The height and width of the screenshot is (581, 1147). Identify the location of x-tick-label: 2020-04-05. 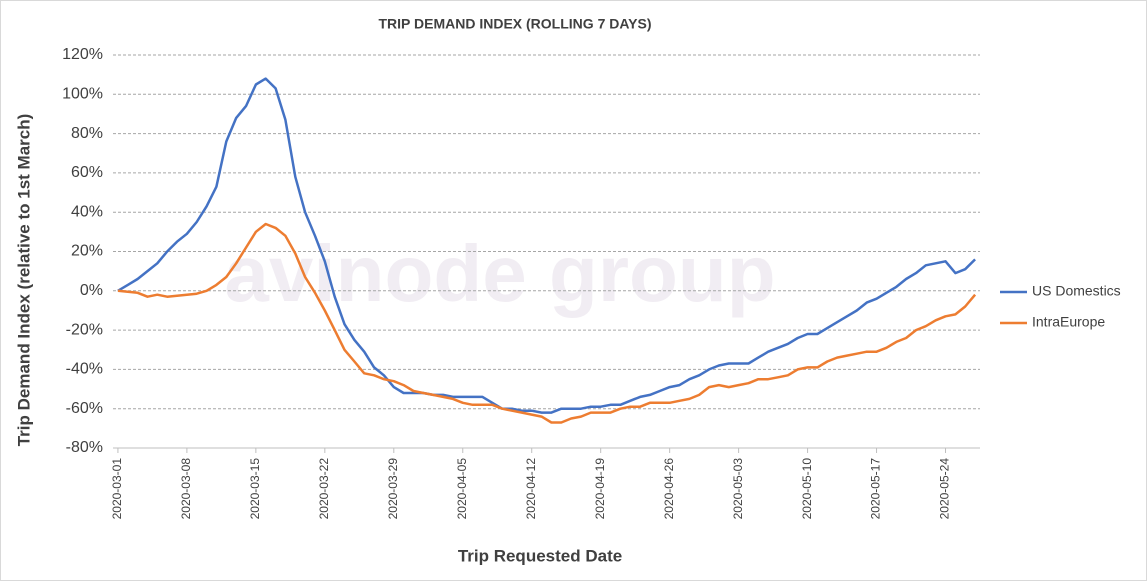
(462, 489).